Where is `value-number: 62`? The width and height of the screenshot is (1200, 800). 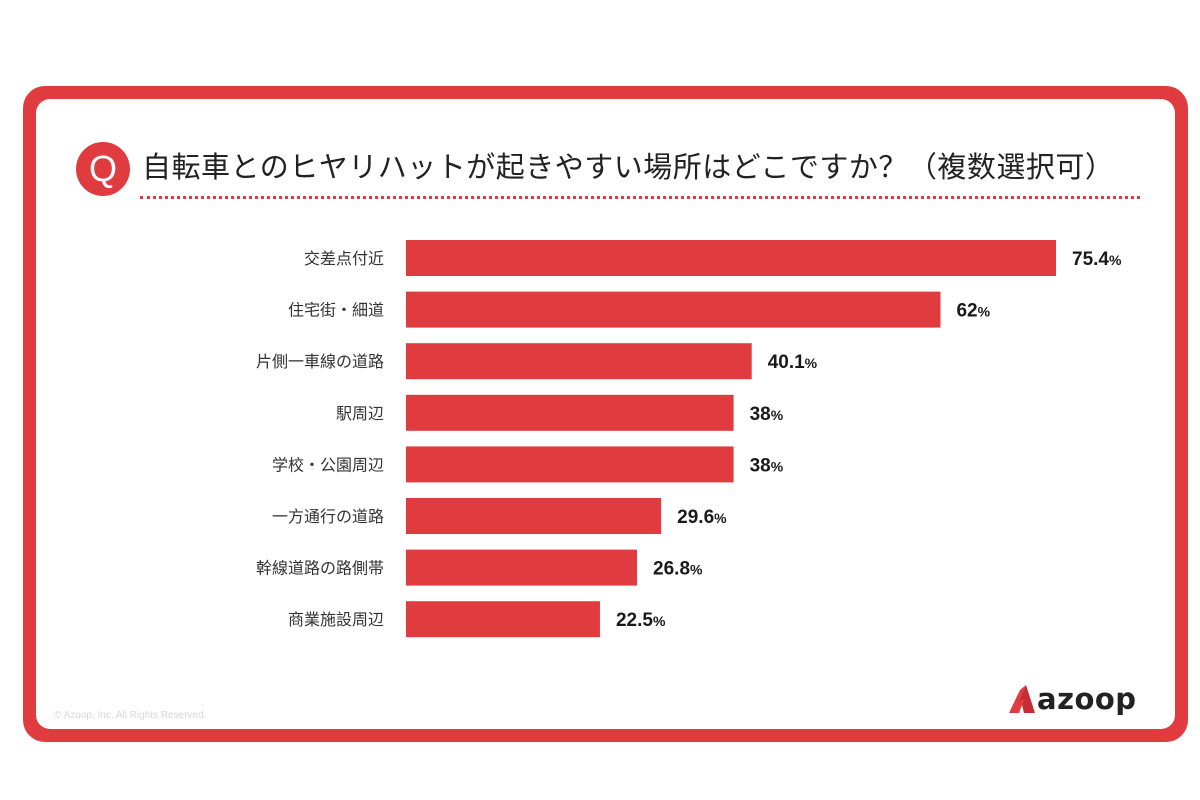 value-number: 62 is located at coordinates (966, 311).